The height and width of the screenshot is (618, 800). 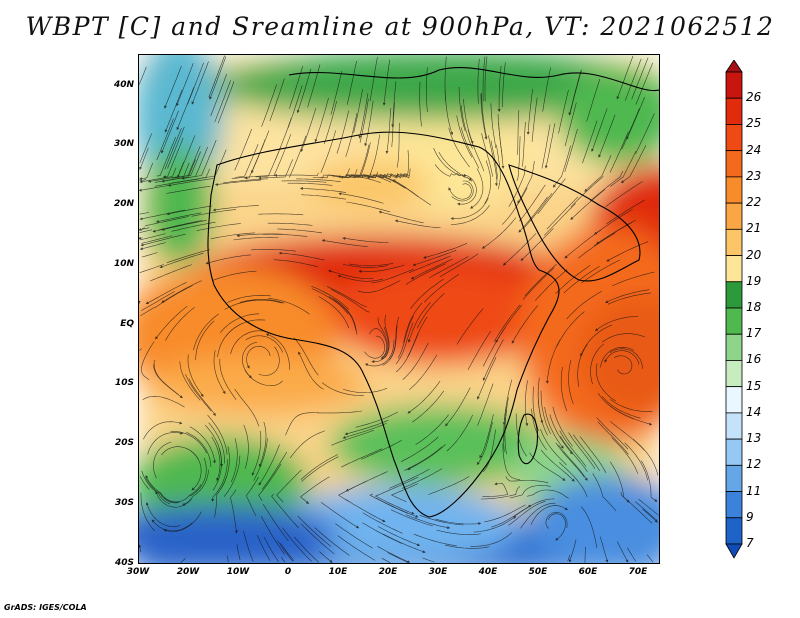 I want to click on colorbar-tick-label: 11, so click(x=754, y=490).